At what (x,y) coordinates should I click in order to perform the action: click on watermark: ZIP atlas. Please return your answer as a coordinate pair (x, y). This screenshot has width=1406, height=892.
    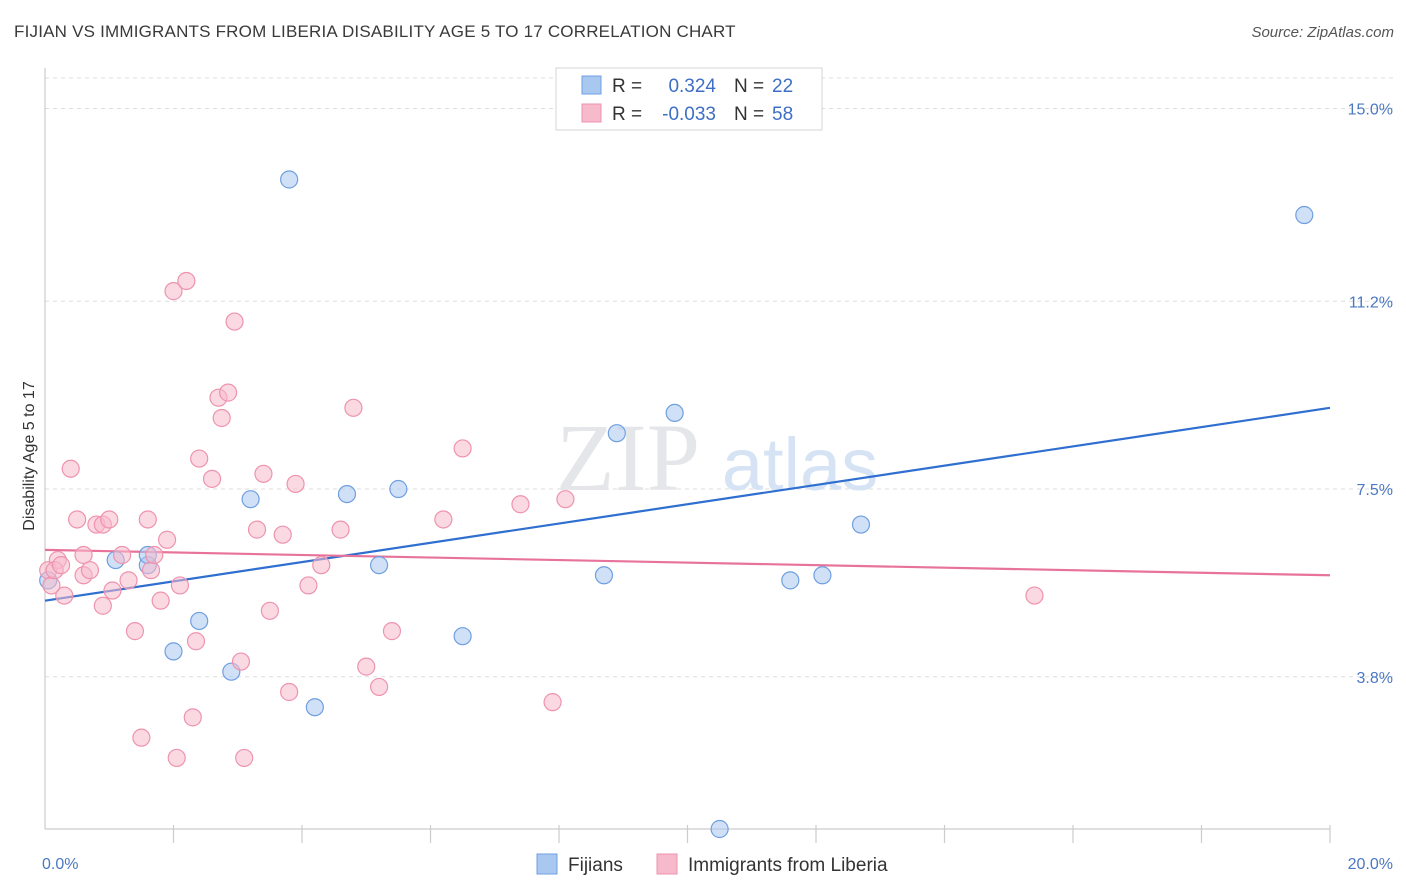
    Looking at the image, I should click on (717, 457).